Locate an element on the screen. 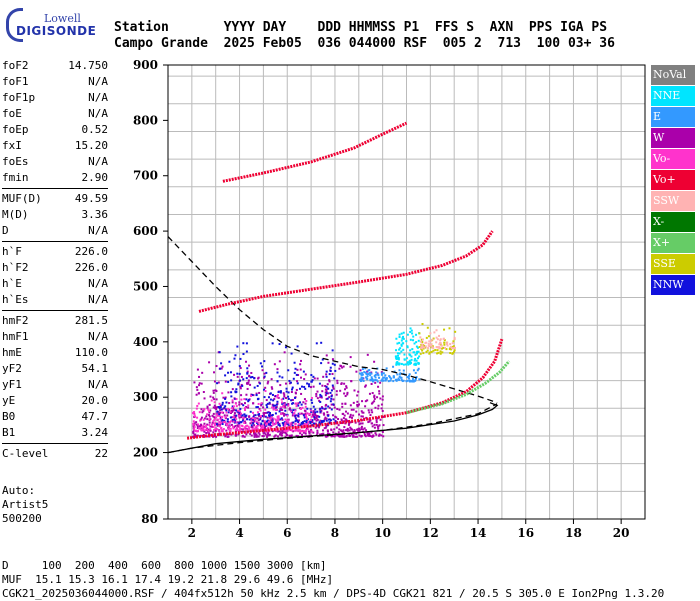  param-separator is located at coordinates (55, 310).